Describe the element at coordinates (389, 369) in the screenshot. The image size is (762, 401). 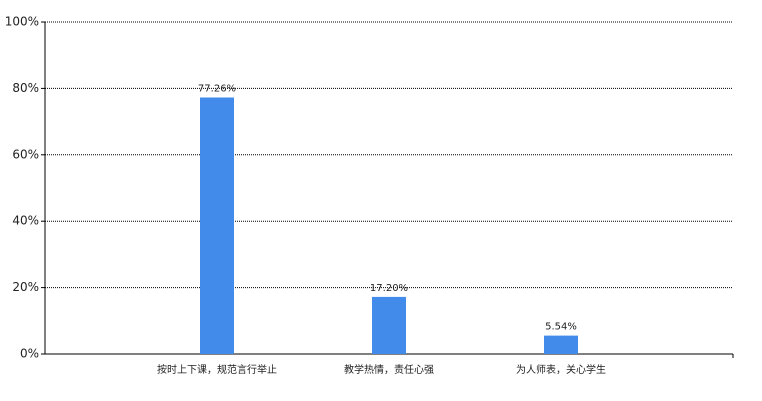
I see `x-tick-label: 教学热情，责任心强` at that location.